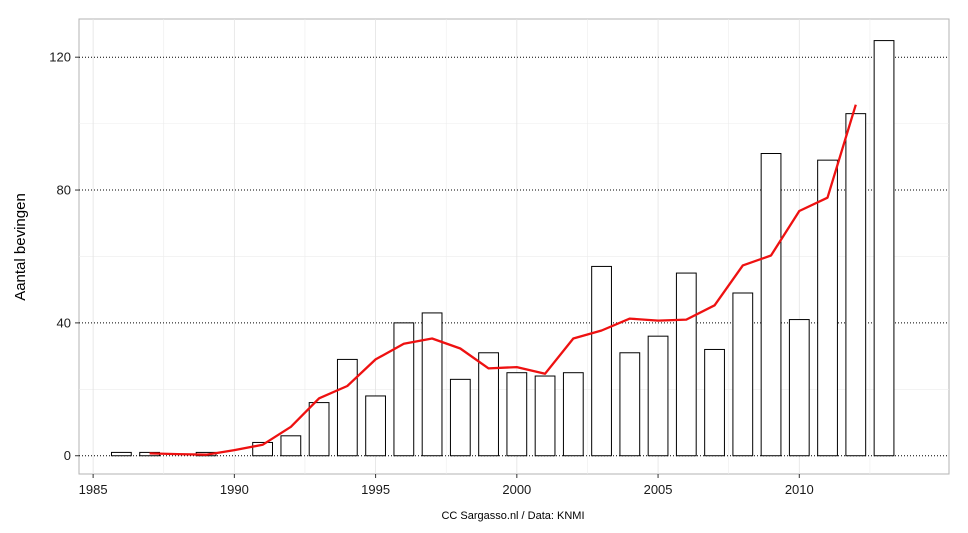 This screenshot has width=968, height=533. Describe the element at coordinates (658, 489) in the screenshot. I see `x-tick-label: 2005` at that location.